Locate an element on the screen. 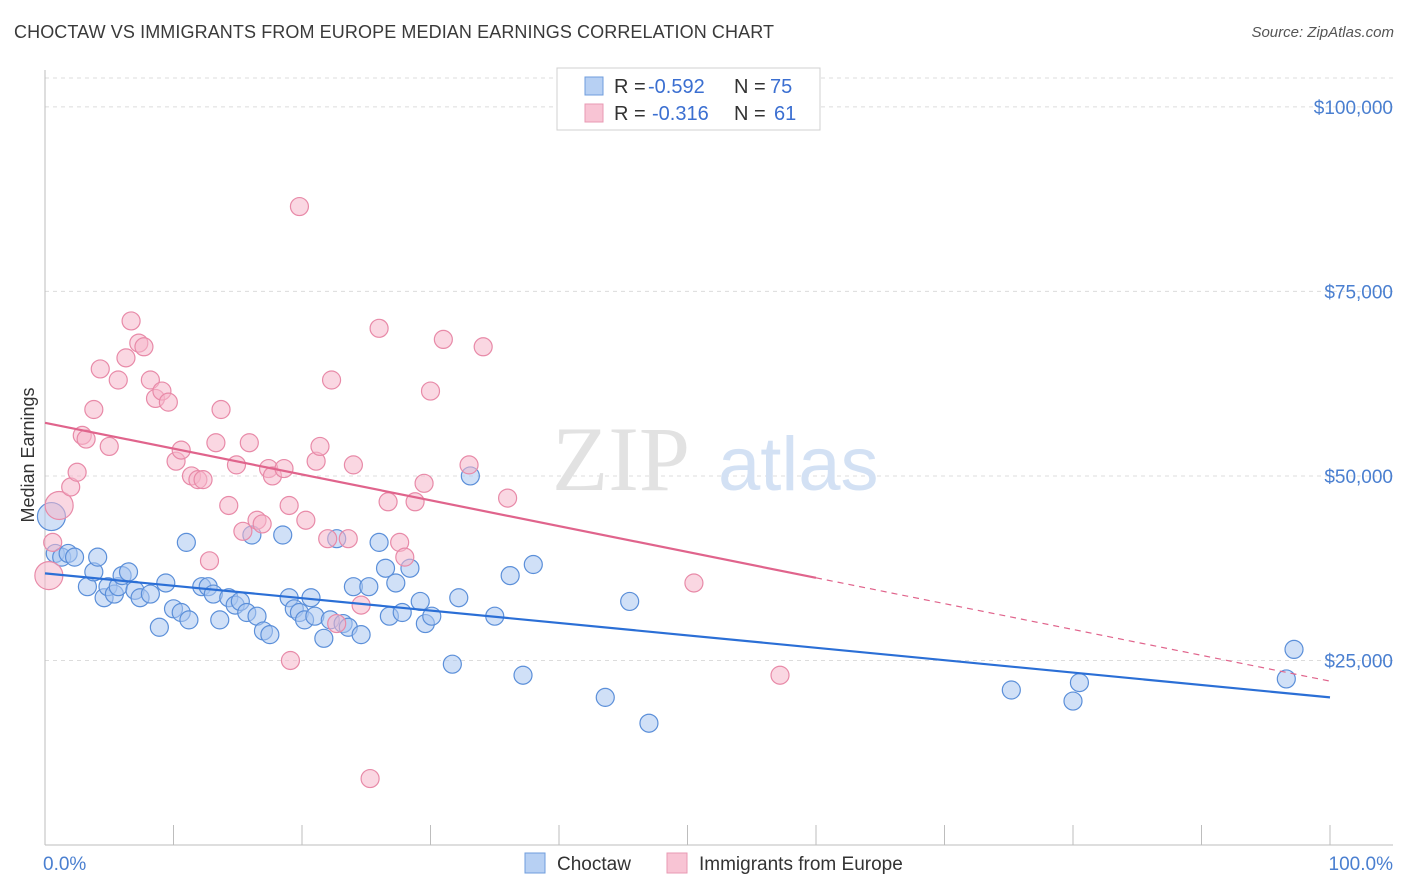 The image size is (1406, 892). legend-n-label-2: N = is located at coordinates (750, 114).